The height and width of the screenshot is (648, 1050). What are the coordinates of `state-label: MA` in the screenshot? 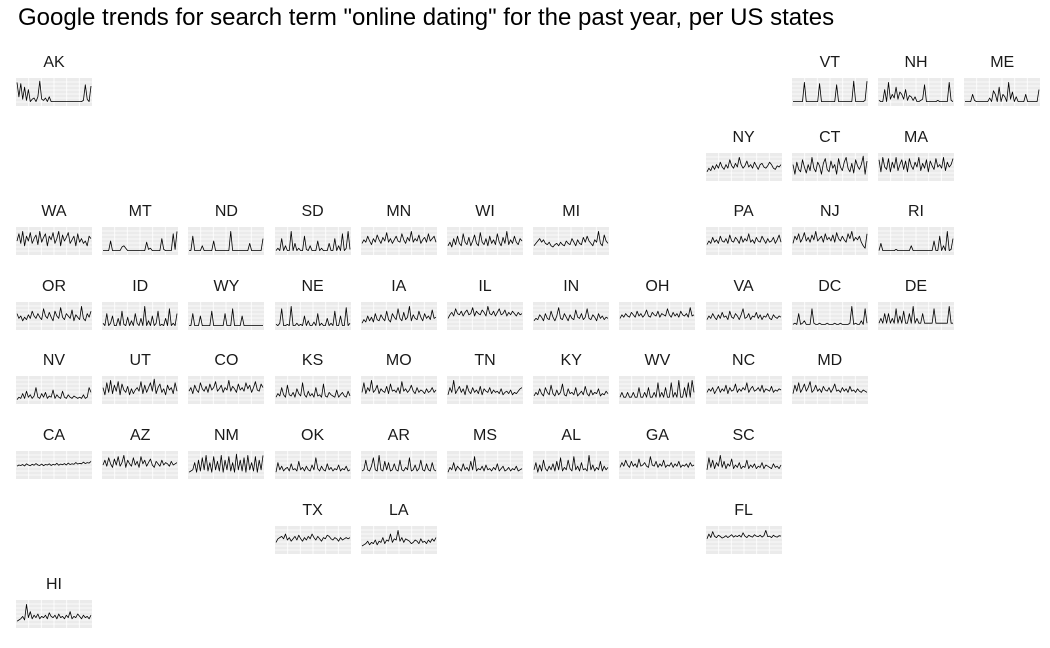 It's located at (916, 137).